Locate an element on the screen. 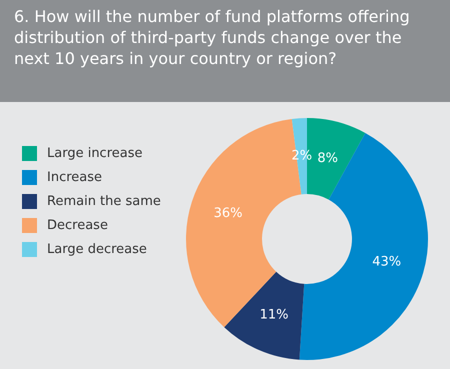 This screenshot has width=450, height=369. legend-label: Large decrease is located at coordinates (97, 249).